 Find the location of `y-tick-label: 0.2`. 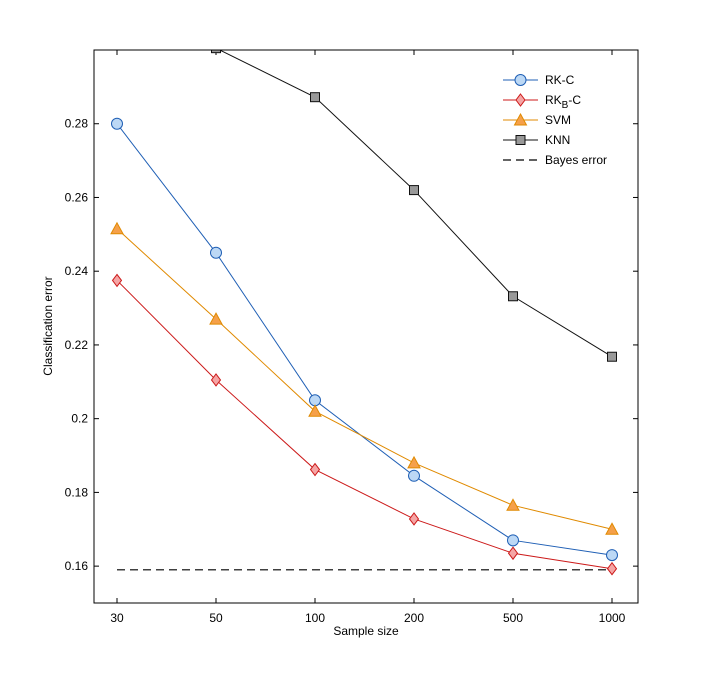

y-tick-label: 0.2 is located at coordinates (79, 419).